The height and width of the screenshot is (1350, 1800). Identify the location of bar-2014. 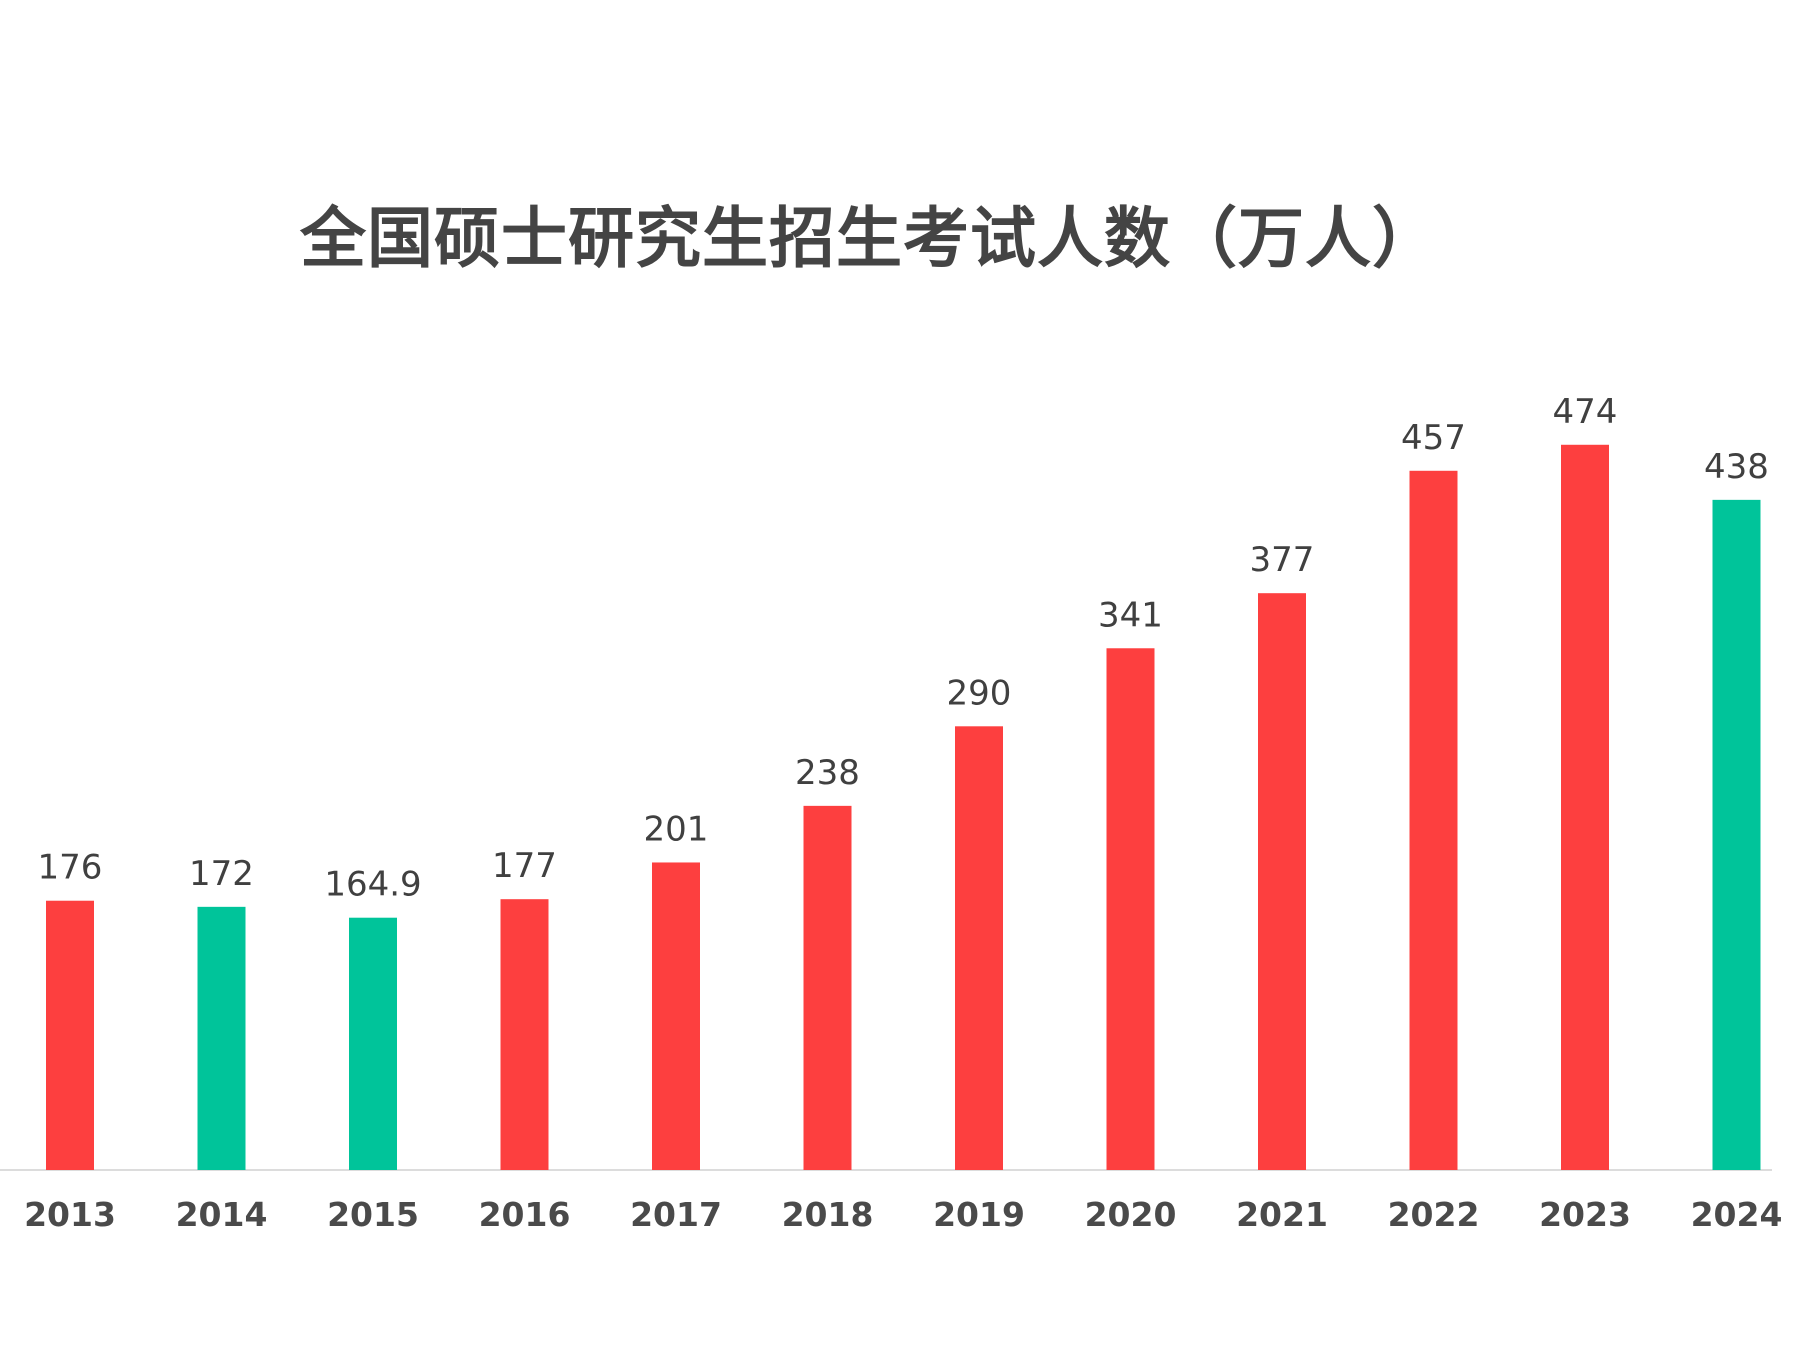
(221, 1038).